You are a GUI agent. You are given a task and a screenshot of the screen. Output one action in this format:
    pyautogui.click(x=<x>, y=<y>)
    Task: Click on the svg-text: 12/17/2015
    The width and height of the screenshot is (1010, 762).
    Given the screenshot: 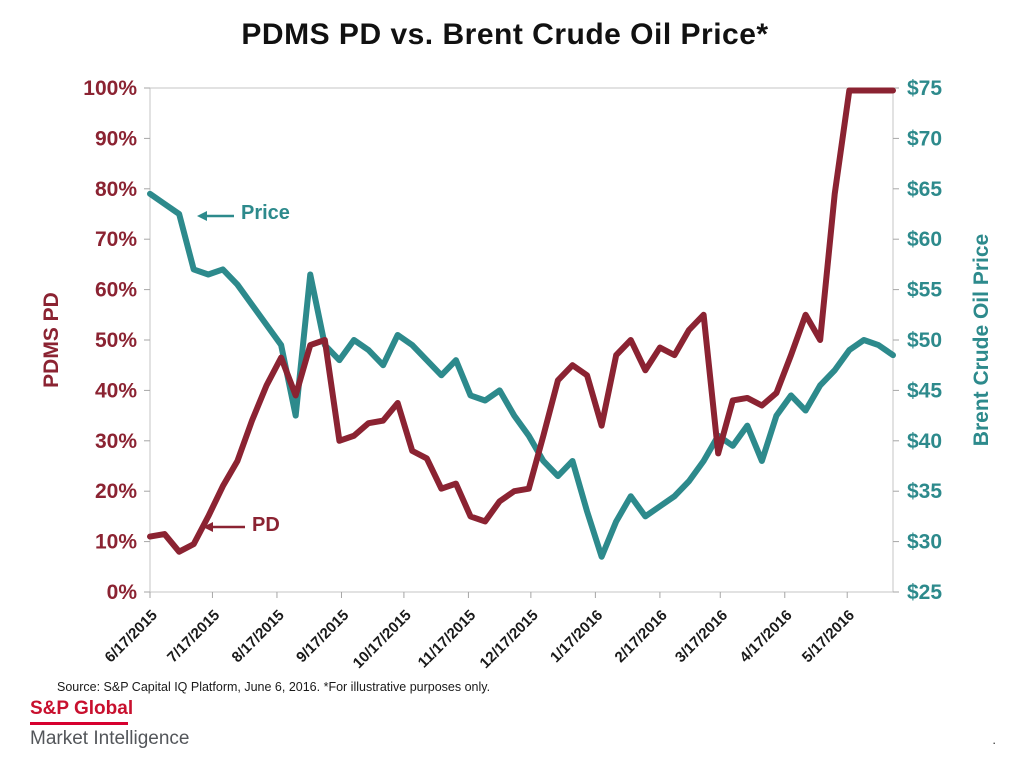 What is the action you would take?
    pyautogui.click(x=509, y=639)
    